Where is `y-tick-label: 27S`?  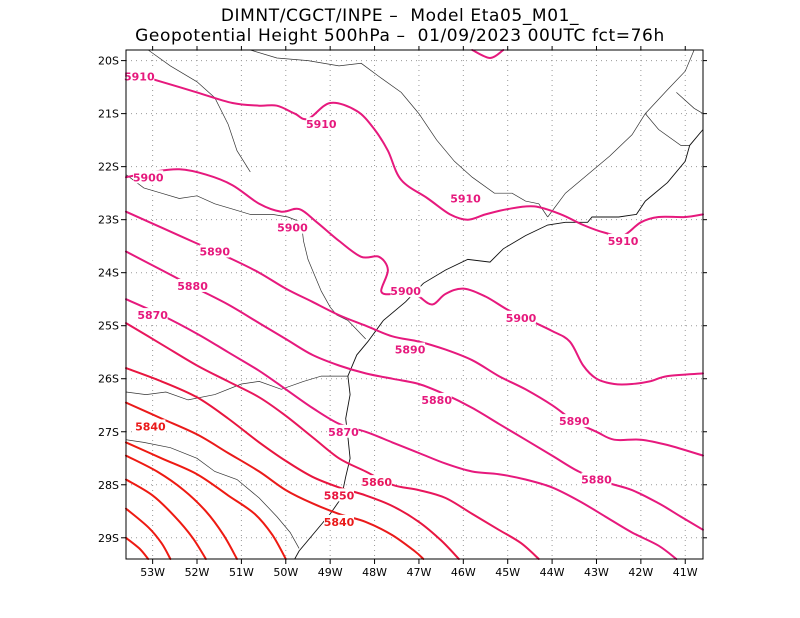 y-tick-label: 27S is located at coordinates (108, 432).